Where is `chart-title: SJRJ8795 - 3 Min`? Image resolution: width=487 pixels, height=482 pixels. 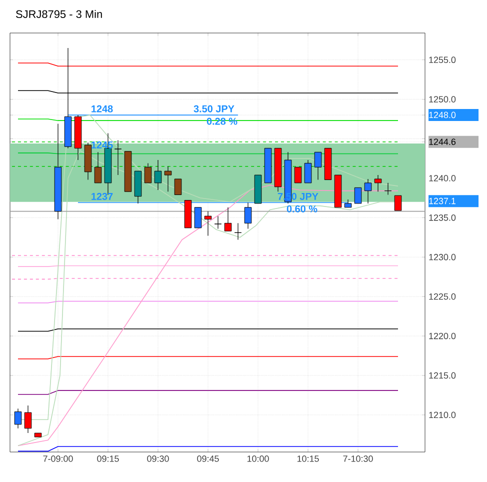
chart-title: SJRJ8795 - 3 Min is located at coordinates (59, 14).